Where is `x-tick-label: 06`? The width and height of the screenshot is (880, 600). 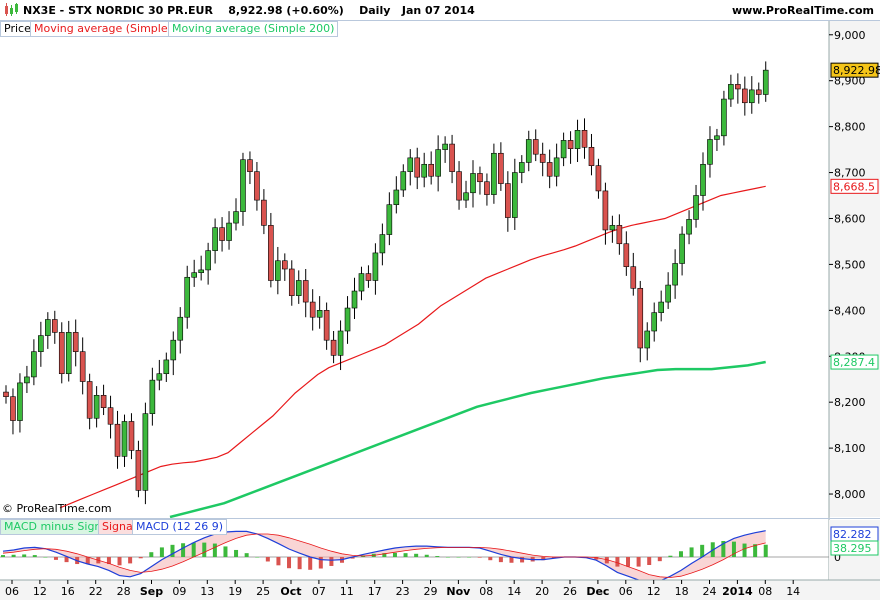
x-tick-label: 06 is located at coordinates (12, 591).